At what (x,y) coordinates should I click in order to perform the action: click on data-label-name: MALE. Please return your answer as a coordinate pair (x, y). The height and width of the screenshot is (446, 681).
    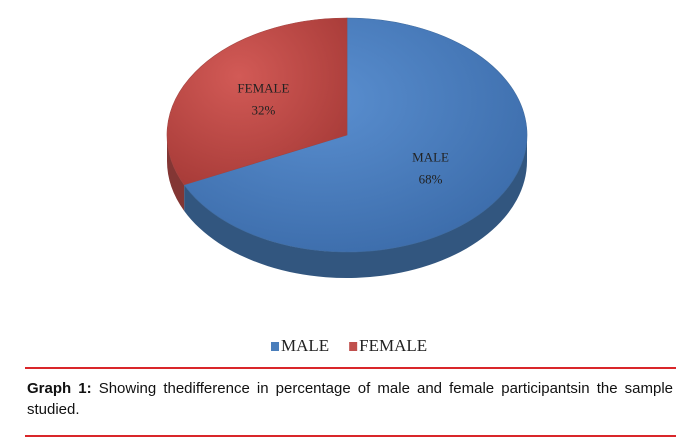
    Looking at the image, I should click on (430, 156).